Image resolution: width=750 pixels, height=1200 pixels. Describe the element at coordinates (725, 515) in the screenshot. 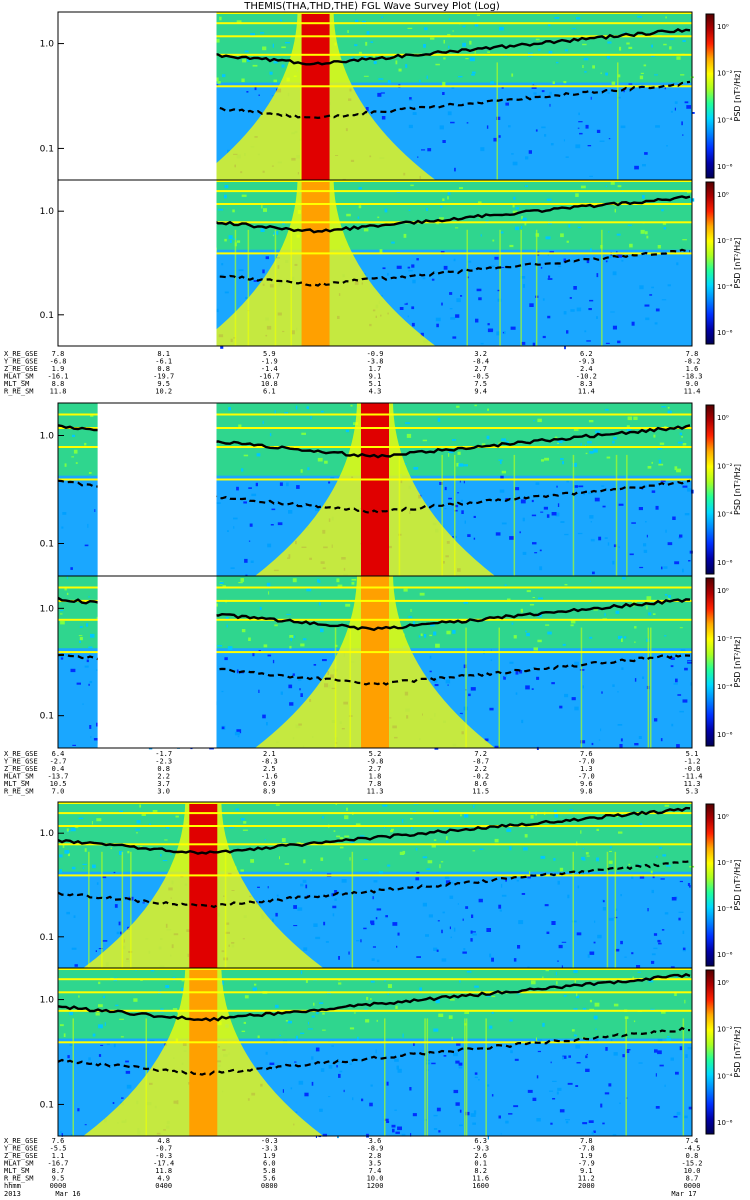

I see `colorbar-tick-label: 10⁻⁴` at that location.